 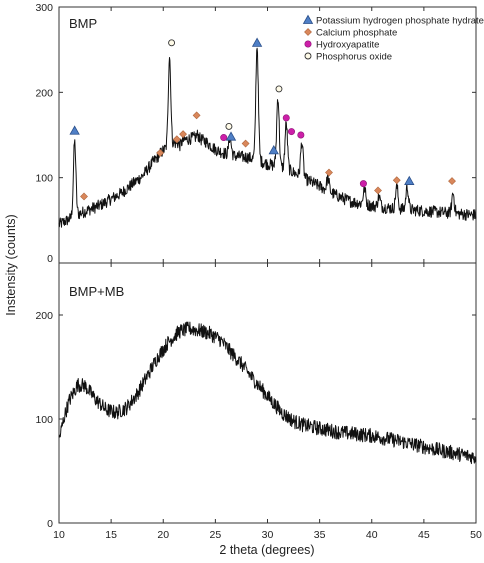 I want to click on legend-ca-symbol, so click(x=308, y=32).